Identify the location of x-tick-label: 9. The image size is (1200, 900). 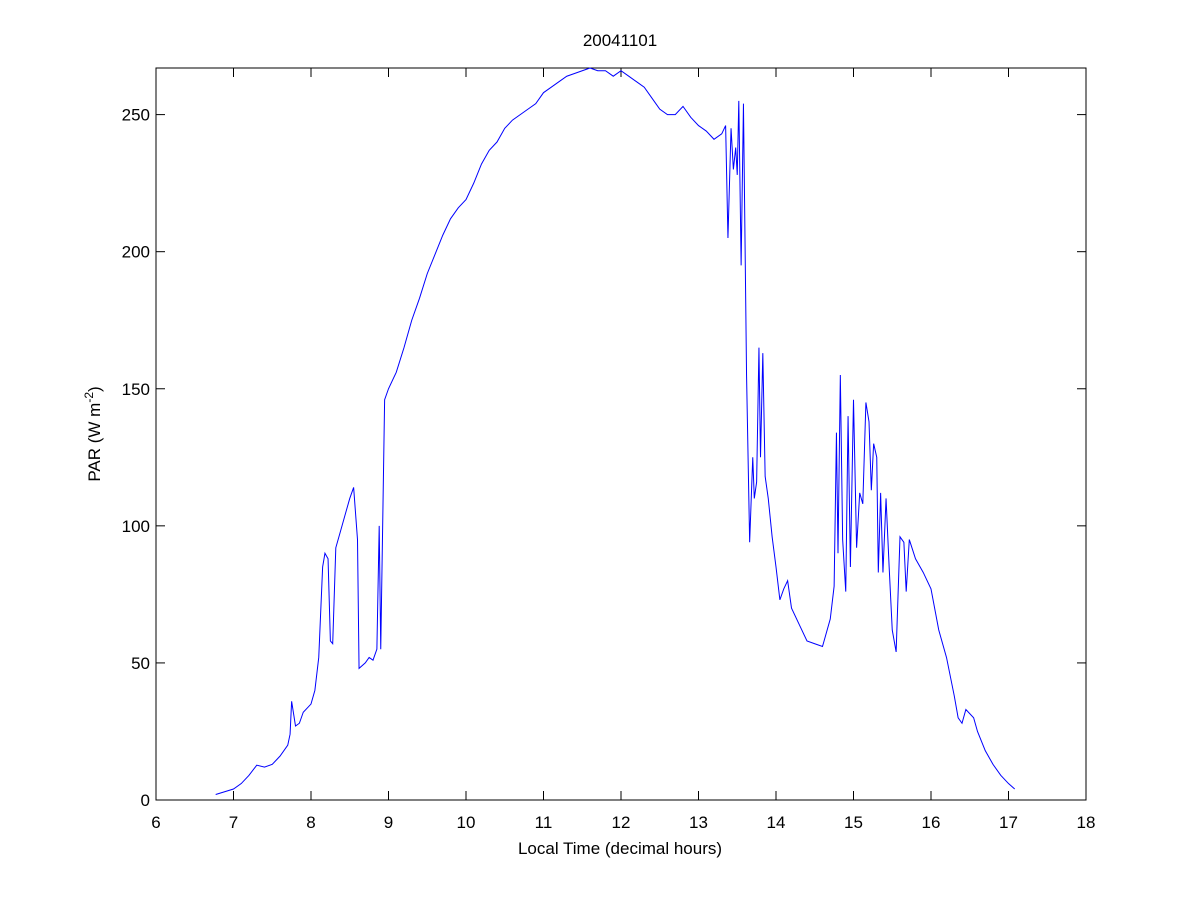
(388, 822).